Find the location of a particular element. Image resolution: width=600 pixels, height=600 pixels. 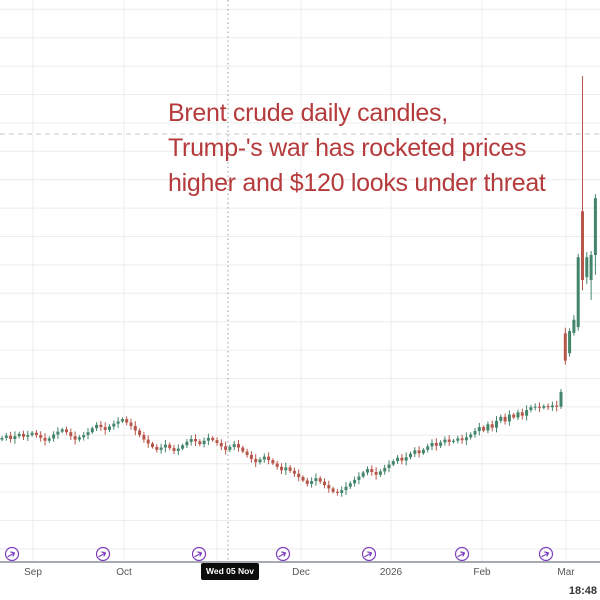

annotation-line-3: higher and $120 looks under threat is located at coordinates (357, 183).